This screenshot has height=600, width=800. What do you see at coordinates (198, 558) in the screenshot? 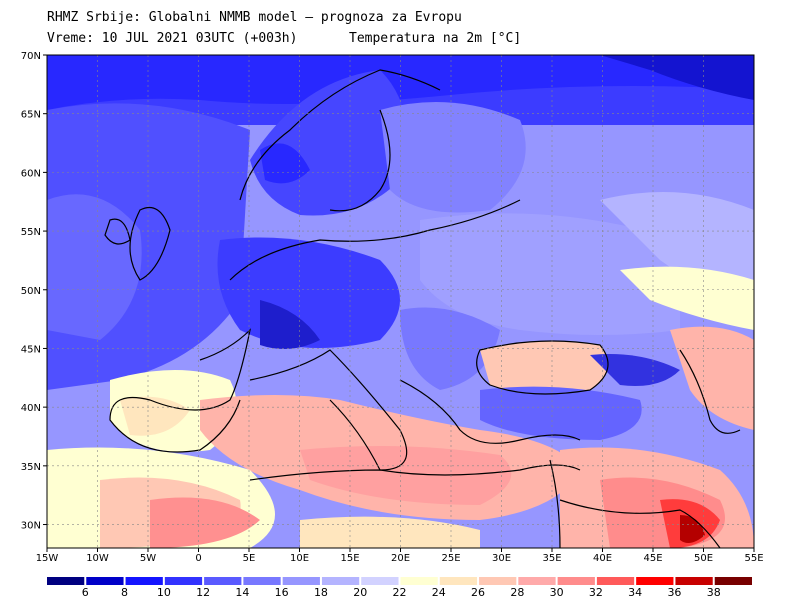
I see `lon-label: 0` at bounding box center [198, 558].